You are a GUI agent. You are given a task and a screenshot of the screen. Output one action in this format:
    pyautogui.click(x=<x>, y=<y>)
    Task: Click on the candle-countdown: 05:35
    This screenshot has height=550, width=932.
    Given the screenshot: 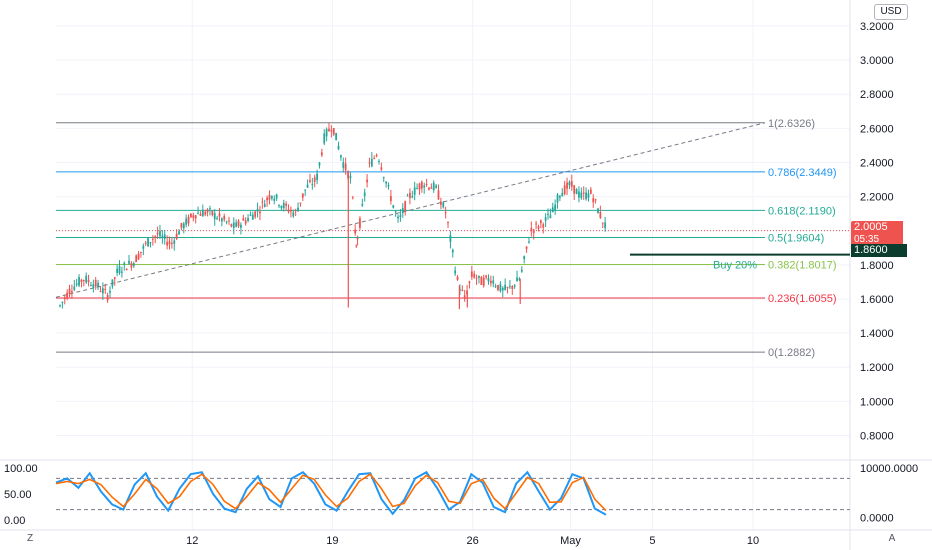 What is the action you would take?
    pyautogui.click(x=867, y=239)
    